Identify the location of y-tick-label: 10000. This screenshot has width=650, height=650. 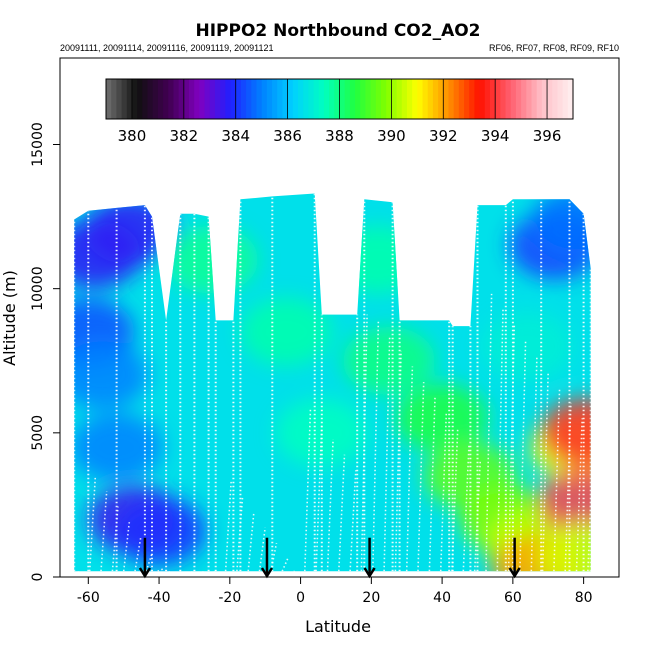
(38, 288).